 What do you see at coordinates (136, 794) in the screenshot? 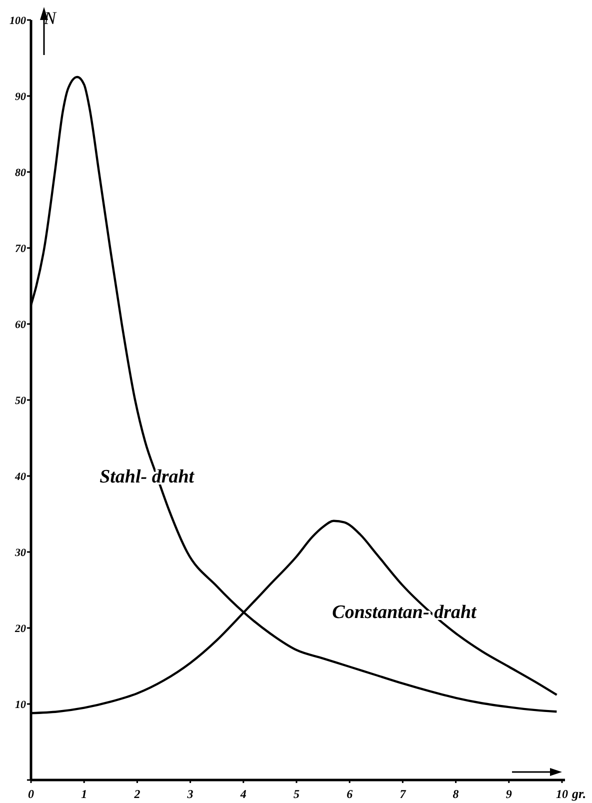
I see `x-tick-label: 2` at bounding box center [136, 794].